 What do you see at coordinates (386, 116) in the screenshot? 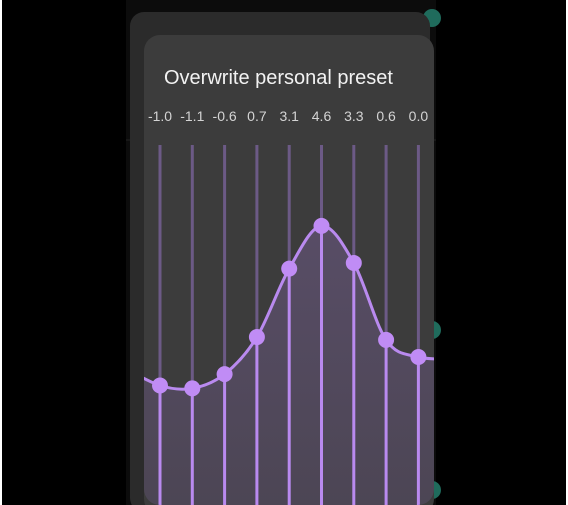
I see `band-gain-label: 0.6` at bounding box center [386, 116].